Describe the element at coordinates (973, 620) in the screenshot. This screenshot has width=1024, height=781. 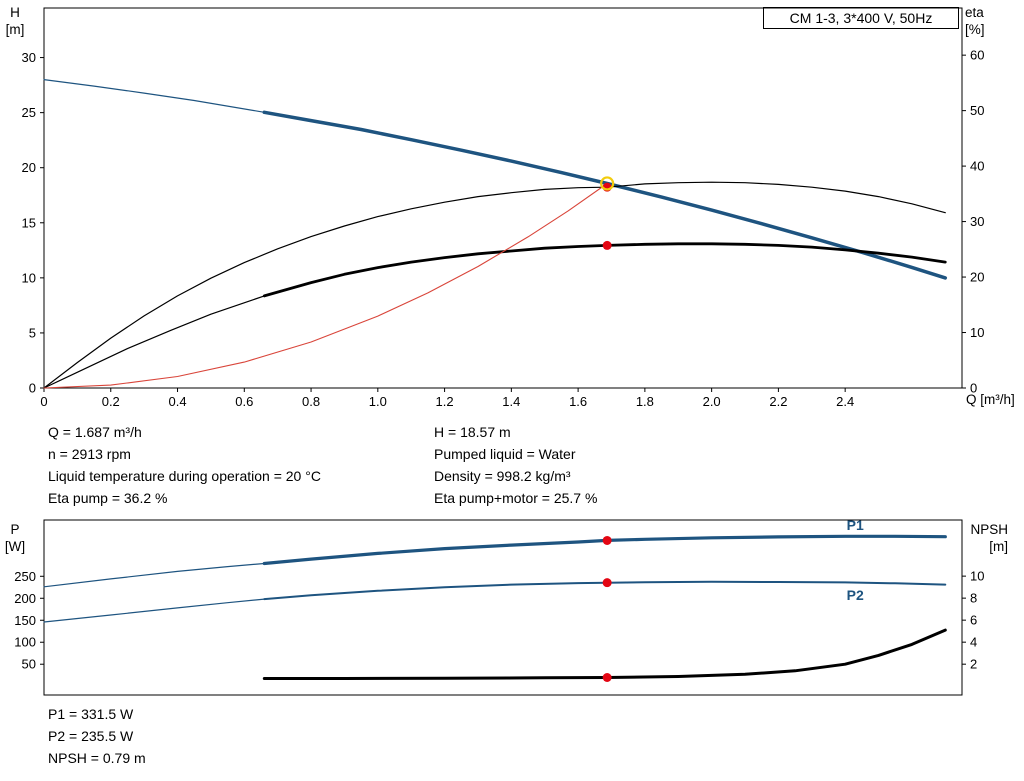
I see `y-right-tick-label: 6` at that location.